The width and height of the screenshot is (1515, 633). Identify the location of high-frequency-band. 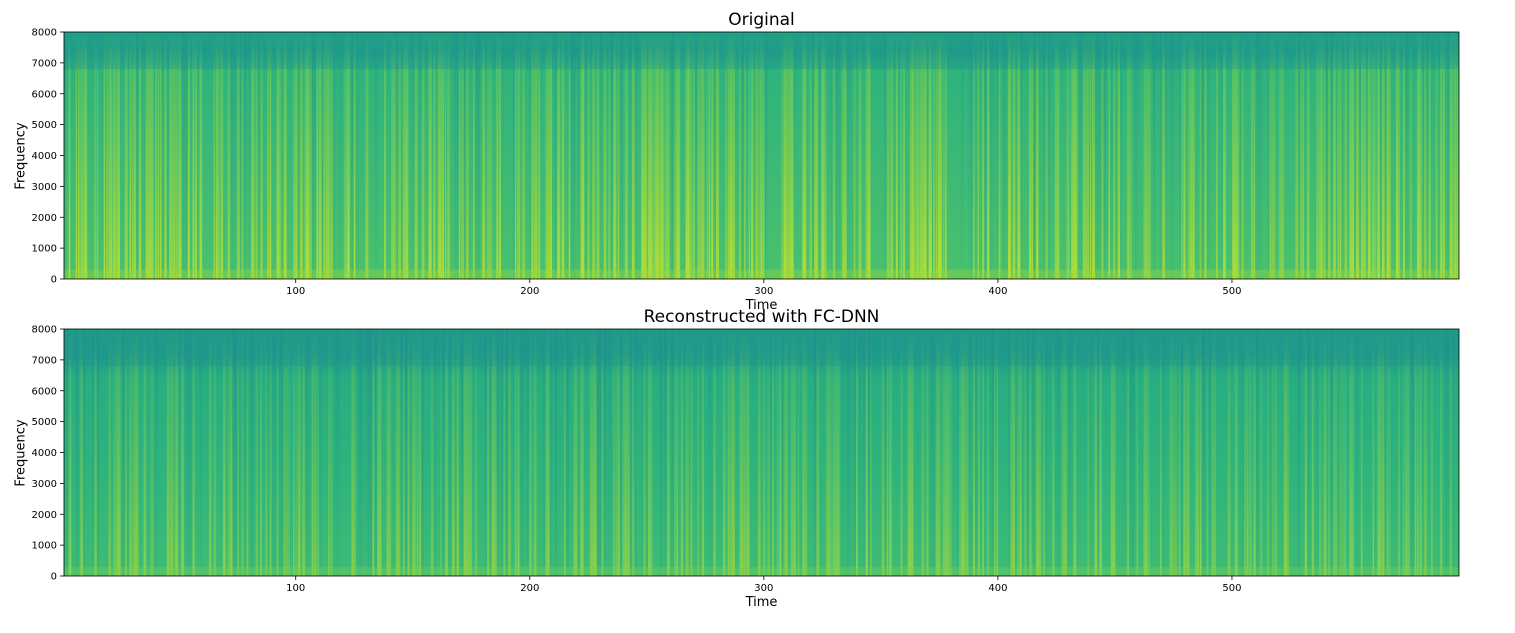
(761, 348).